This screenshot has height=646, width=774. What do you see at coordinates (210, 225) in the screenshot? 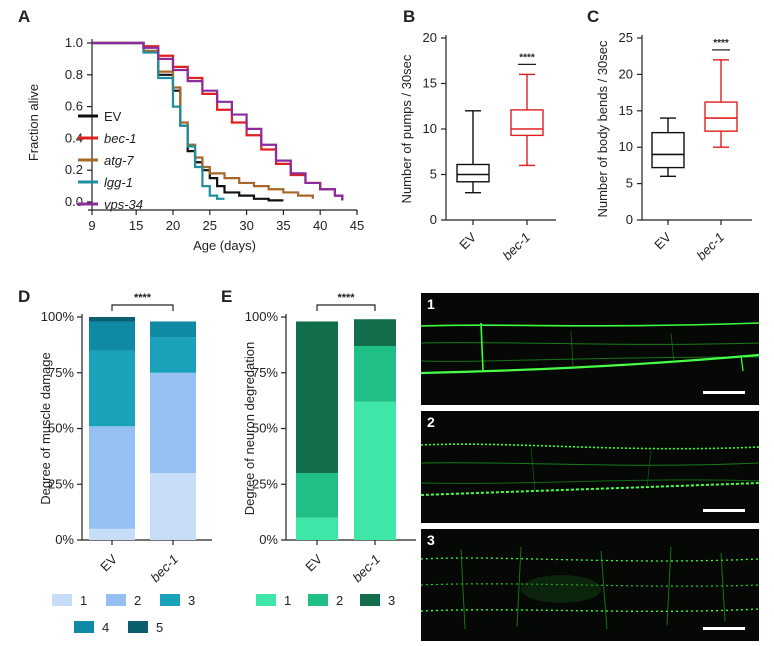
I see `x-tick-label: 25` at bounding box center [210, 225].